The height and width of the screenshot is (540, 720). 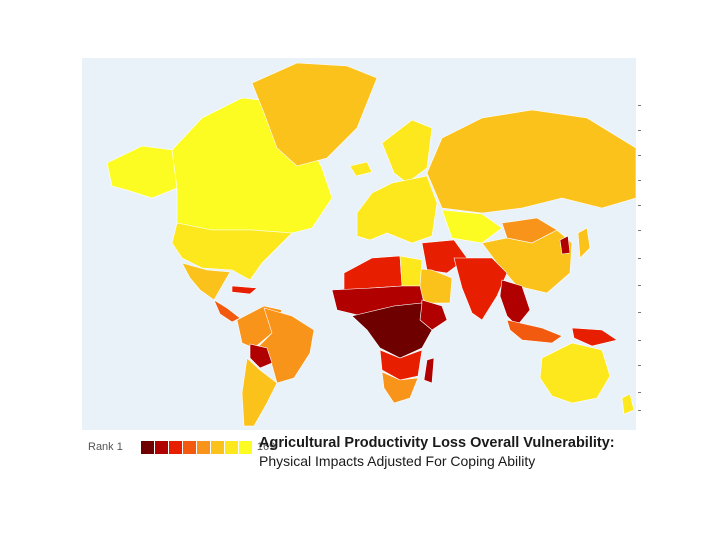 What do you see at coordinates (232, 251) in the screenshot?
I see `region-usa` at bounding box center [232, 251].